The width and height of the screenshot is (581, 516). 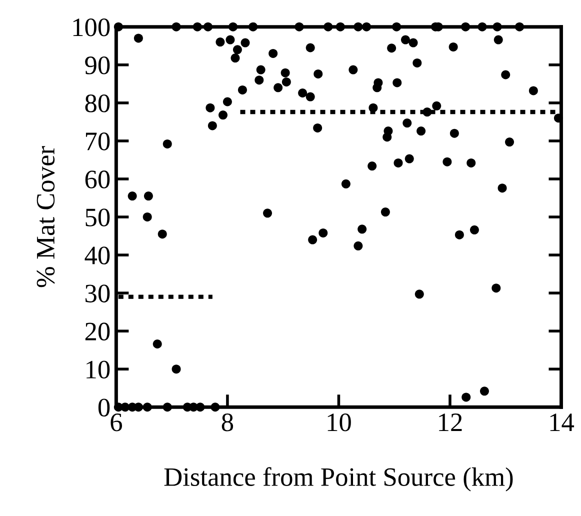 What do you see at coordinates (97, 255) in the screenshot?
I see `y-tick-label: 40` at bounding box center [97, 255].